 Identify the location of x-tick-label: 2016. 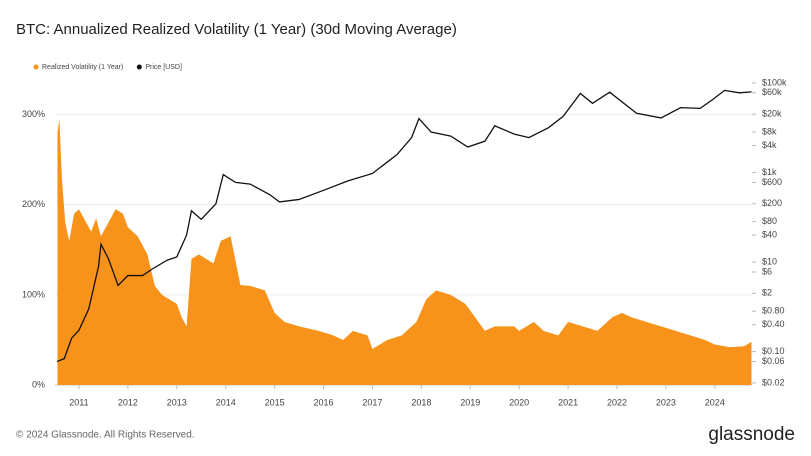
(324, 402).